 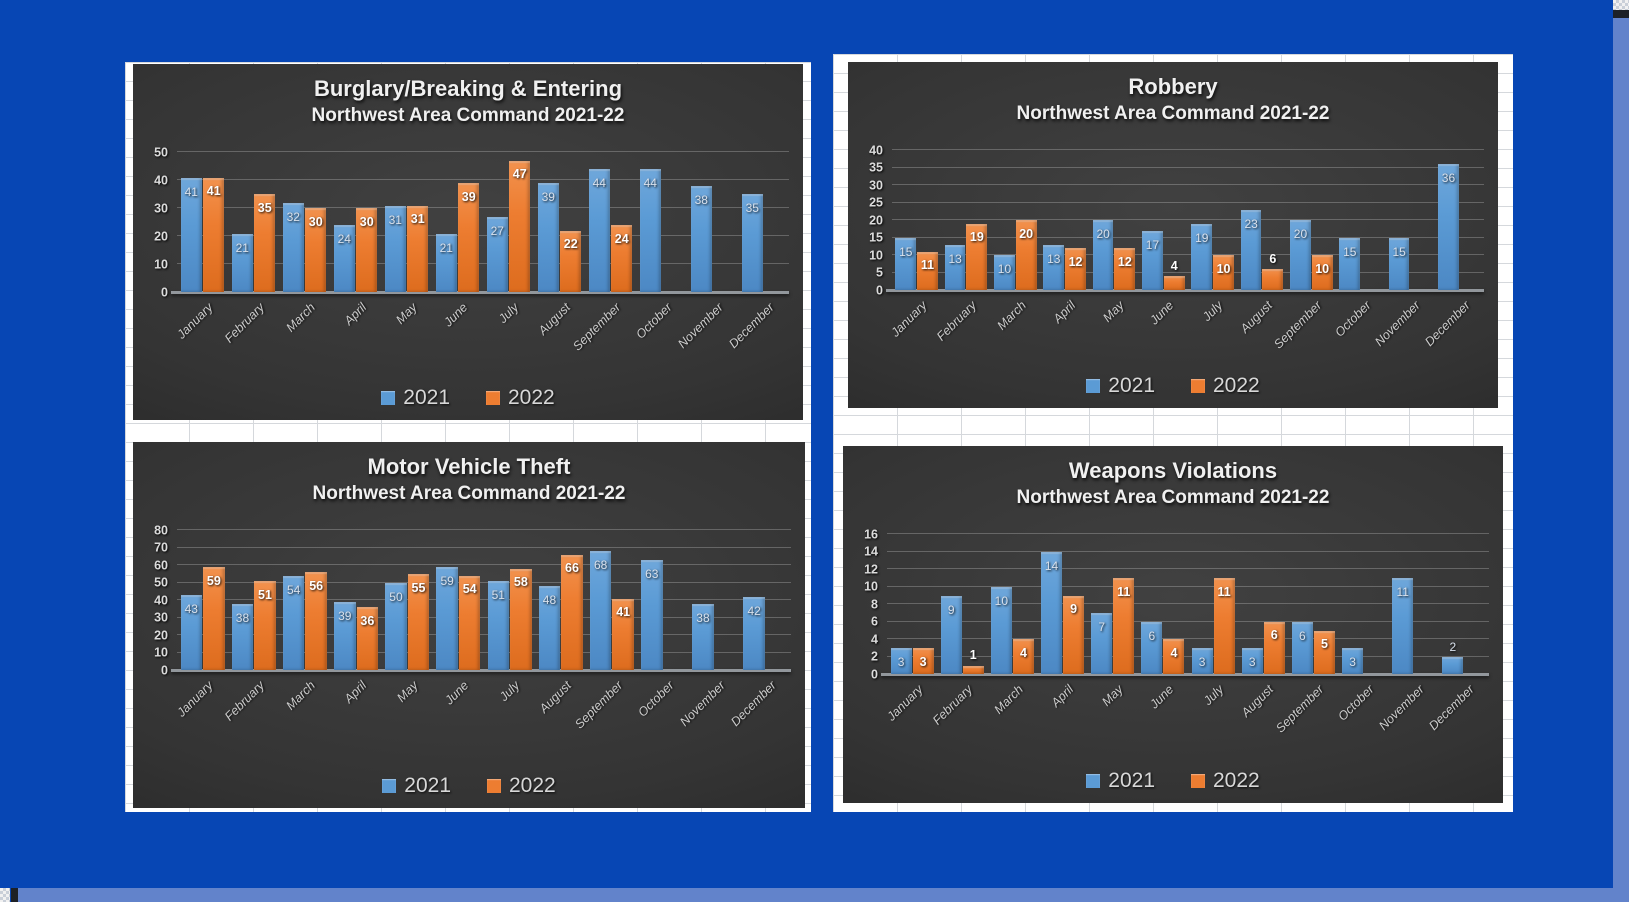 I want to click on split-grip-bottom-left, so click(x=5, y=895).